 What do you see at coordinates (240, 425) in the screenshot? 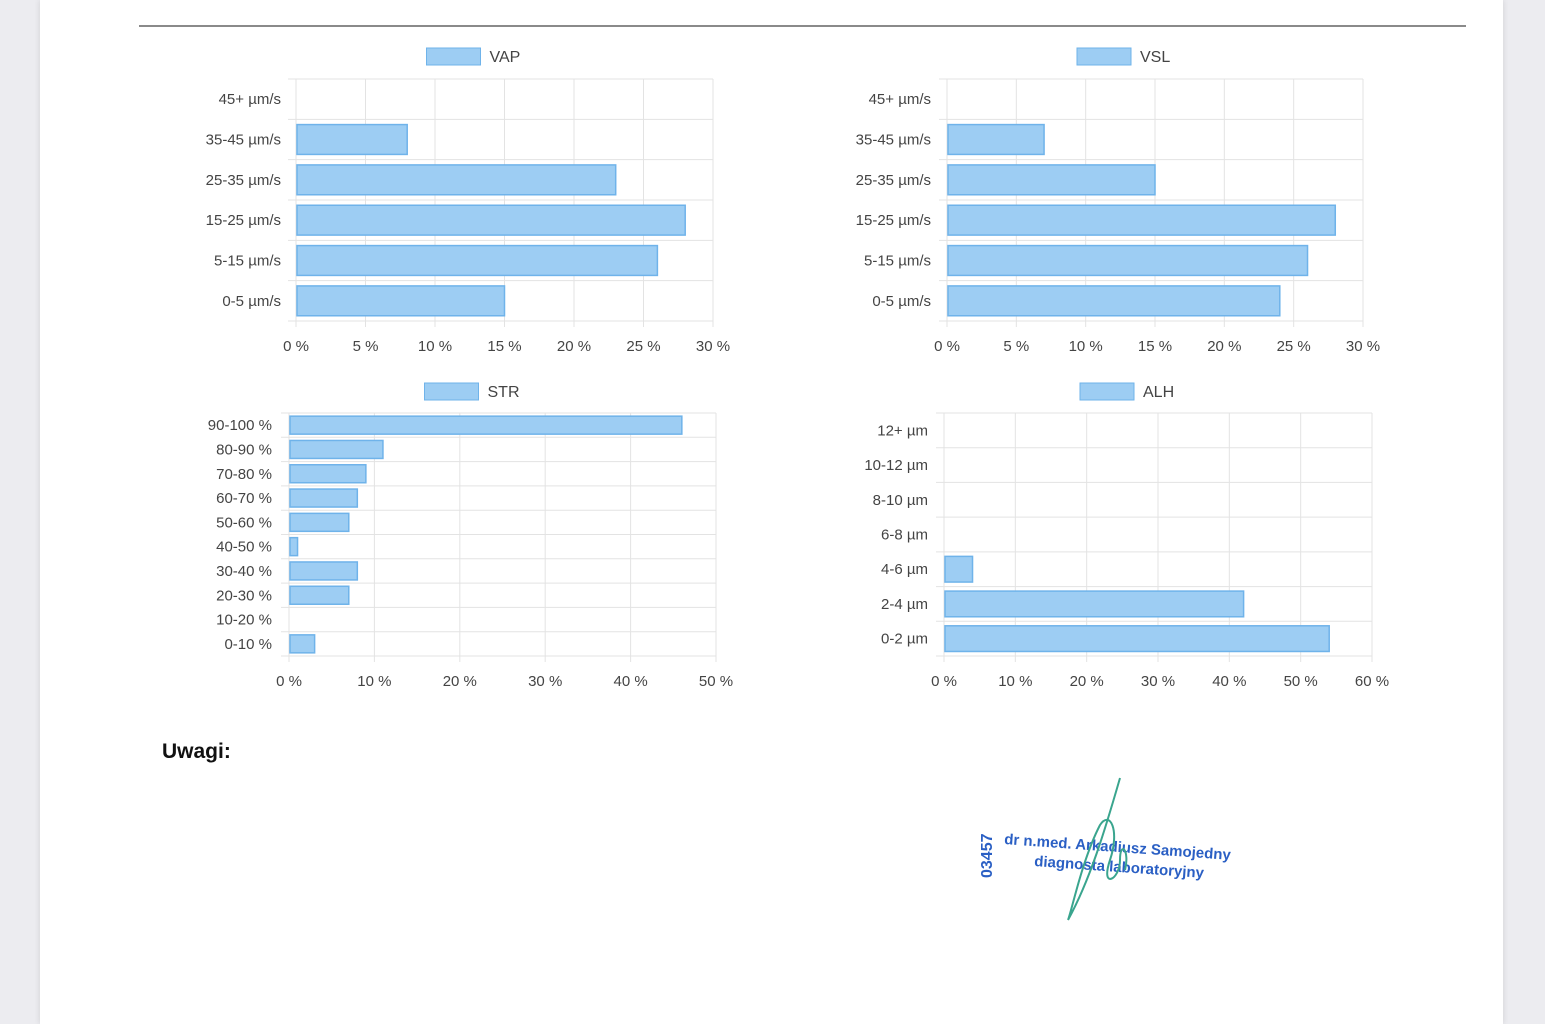
I see `y-tick-label: 90-100 %` at bounding box center [240, 425].